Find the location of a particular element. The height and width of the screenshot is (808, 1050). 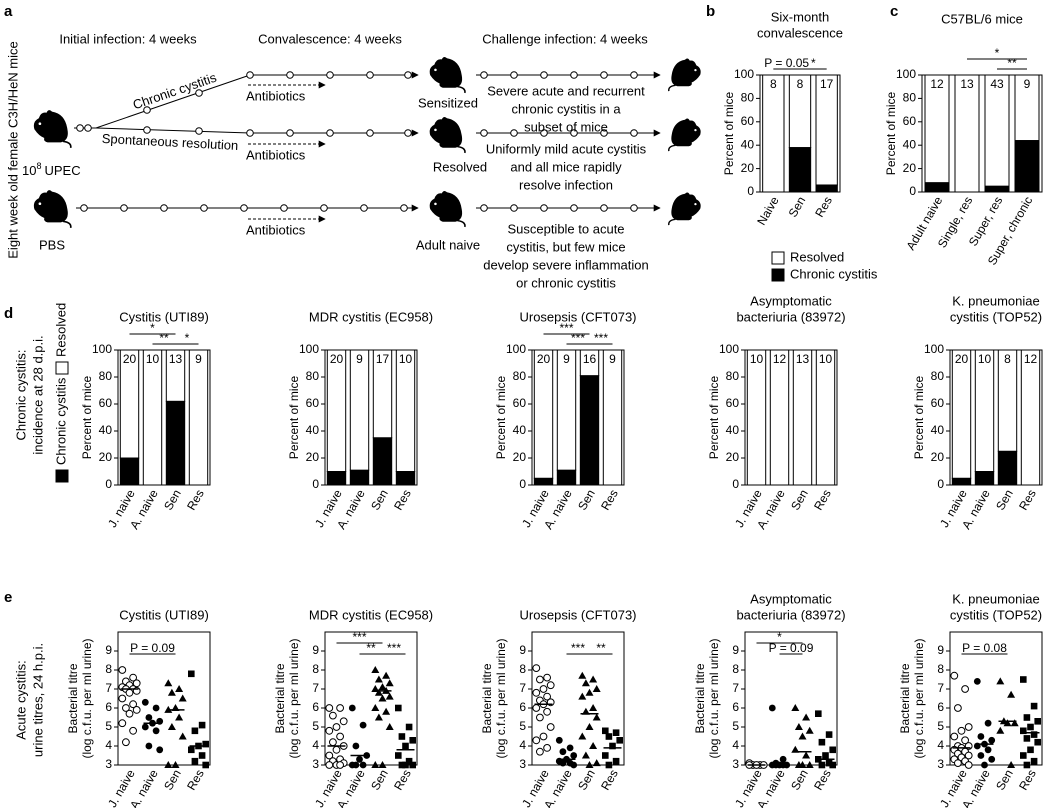

branch-label: Spontaneous resolution is located at coordinates (169, 142).